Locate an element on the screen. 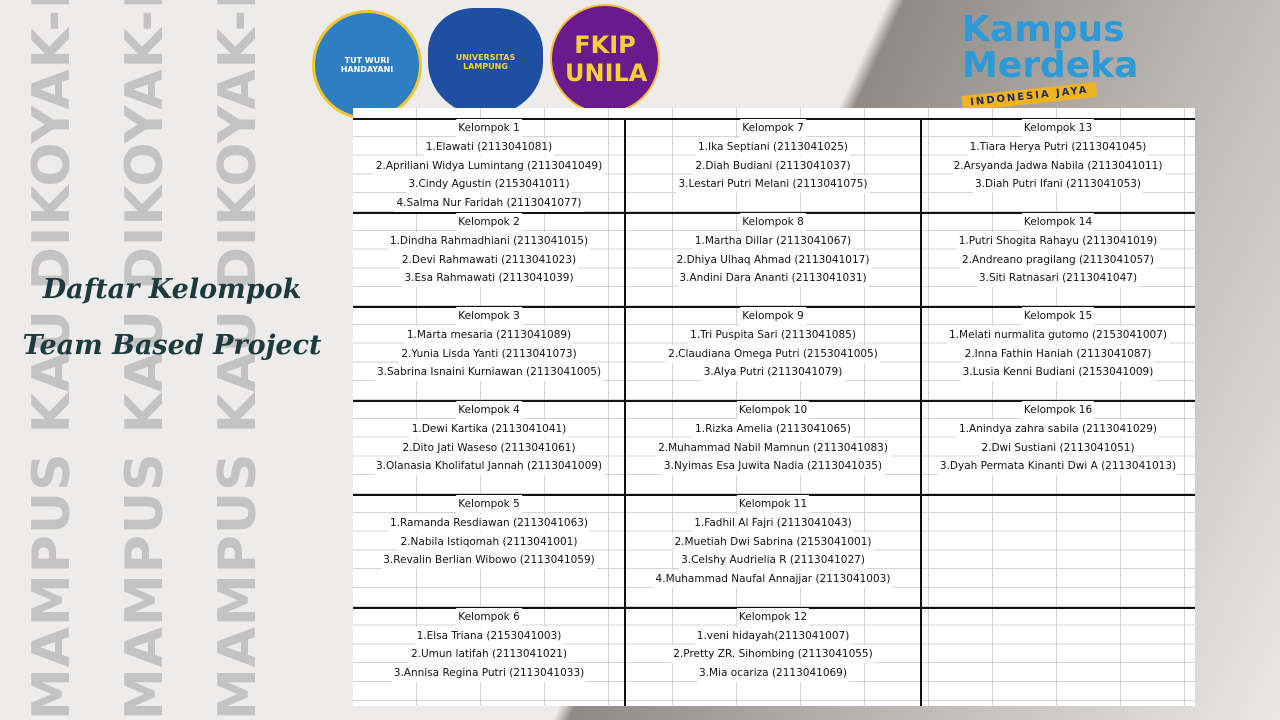 This screenshot has height=720, width=1280. group-title: Kelompok 3 is located at coordinates (489, 316).